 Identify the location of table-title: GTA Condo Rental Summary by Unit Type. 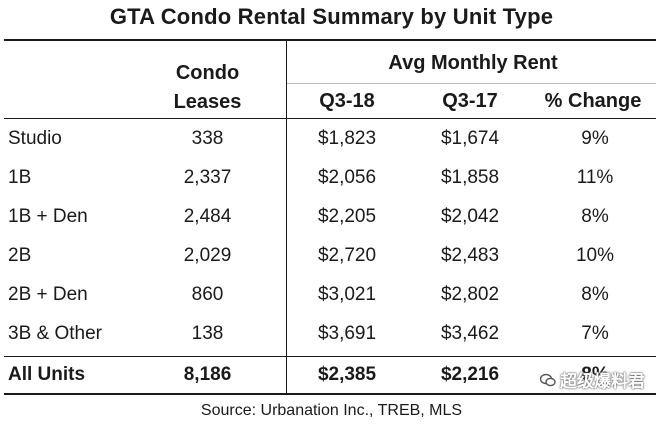
(331, 16).